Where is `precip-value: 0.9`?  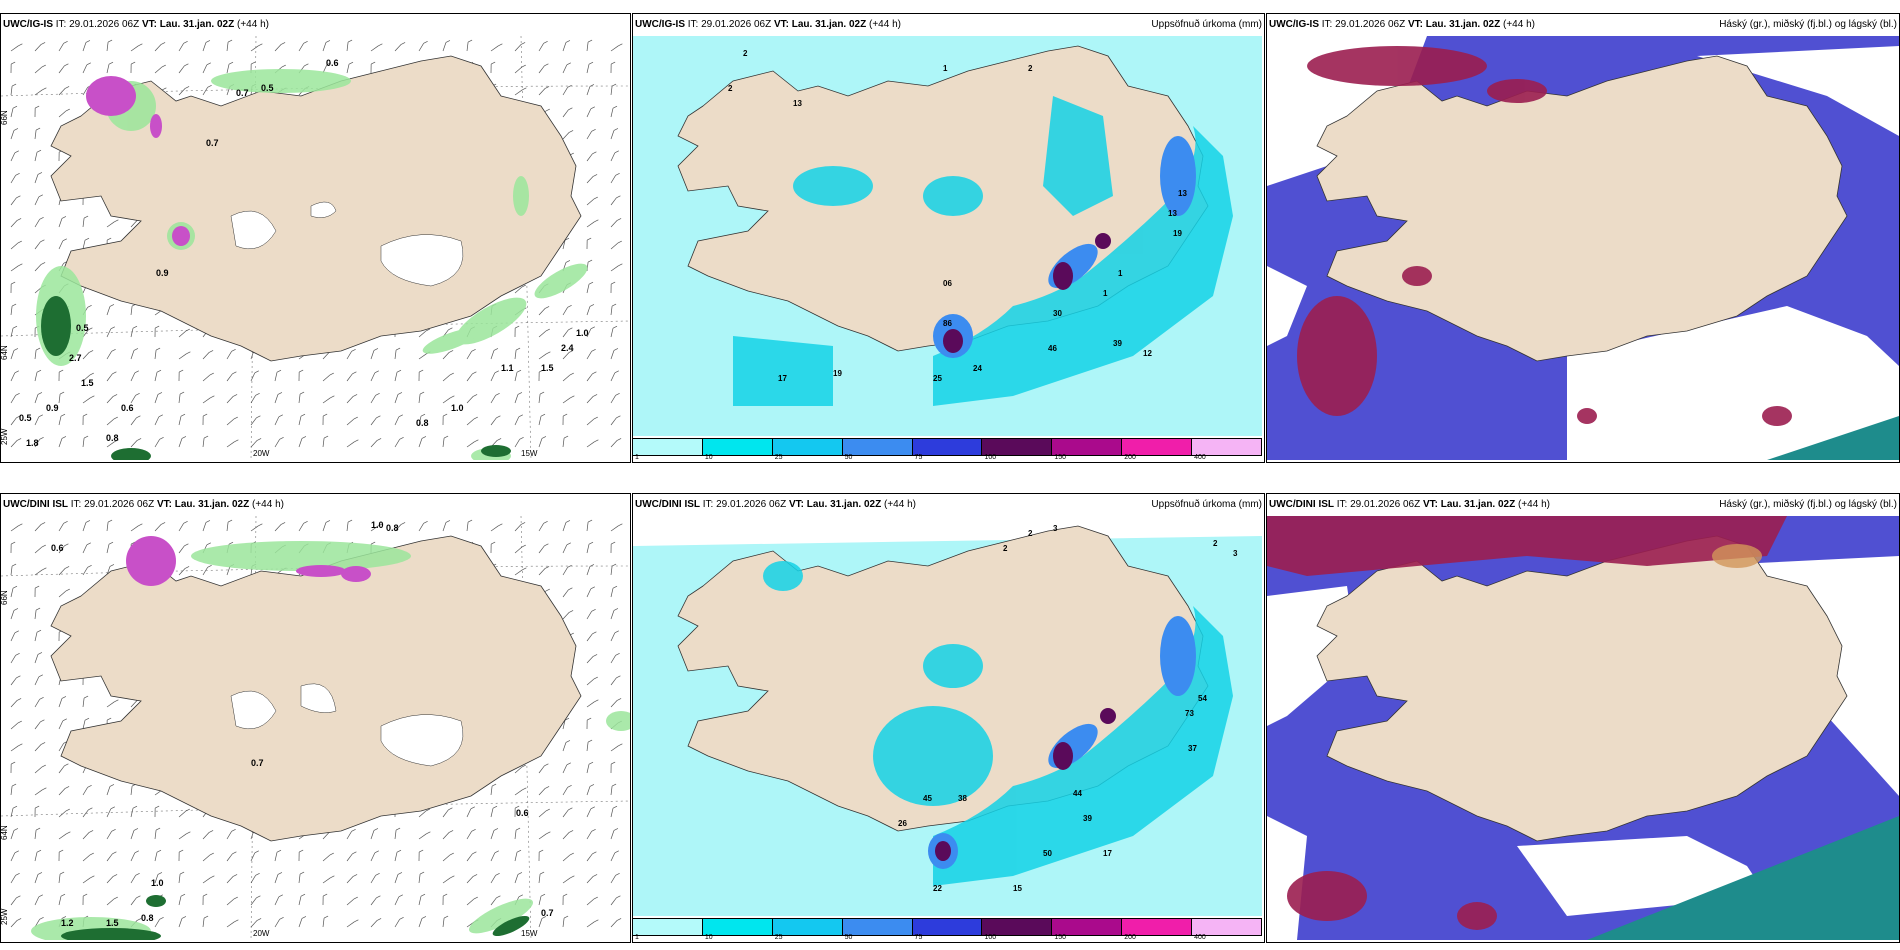 precip-value: 0.9 is located at coordinates (162, 273).